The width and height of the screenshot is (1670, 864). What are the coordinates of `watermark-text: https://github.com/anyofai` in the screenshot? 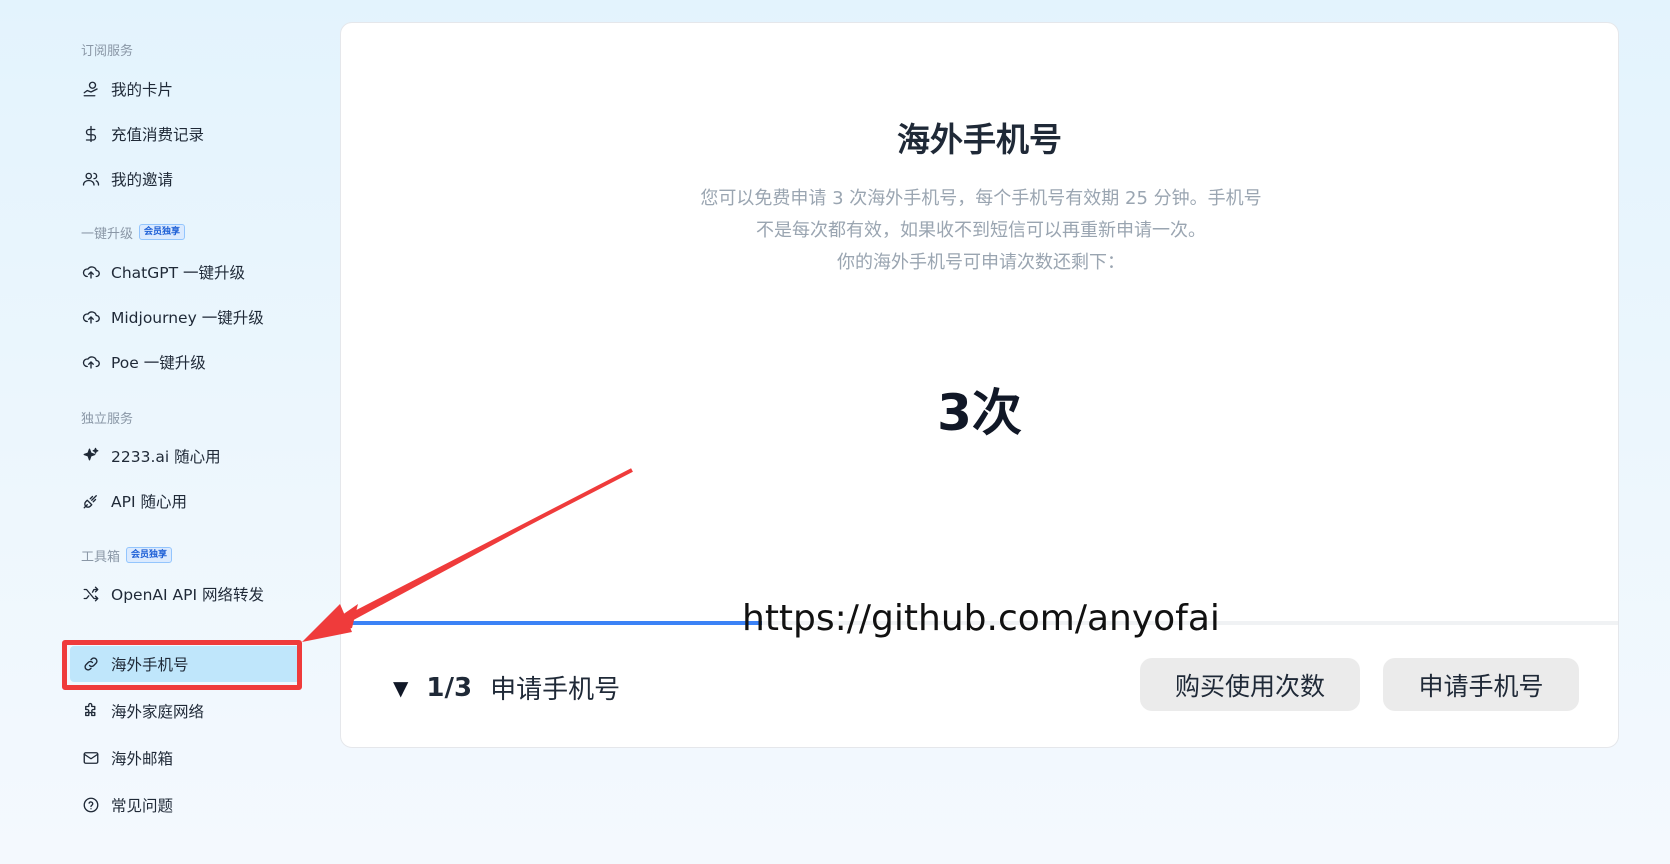 It's located at (981, 618).